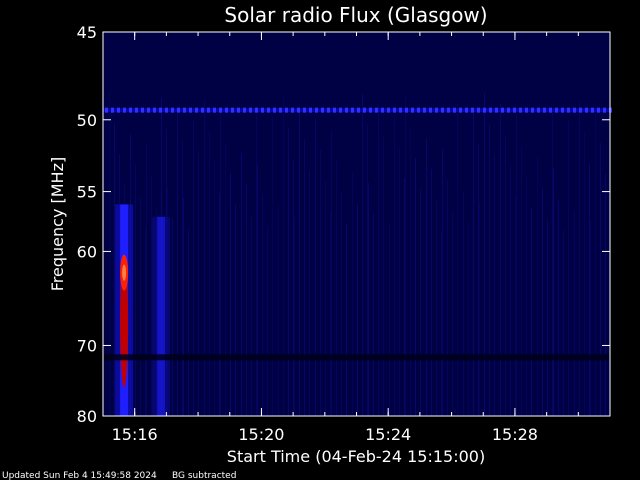 The image size is (640, 480). Describe the element at coordinates (204, 475) in the screenshot. I see `footer-note: BG subtracted` at that location.